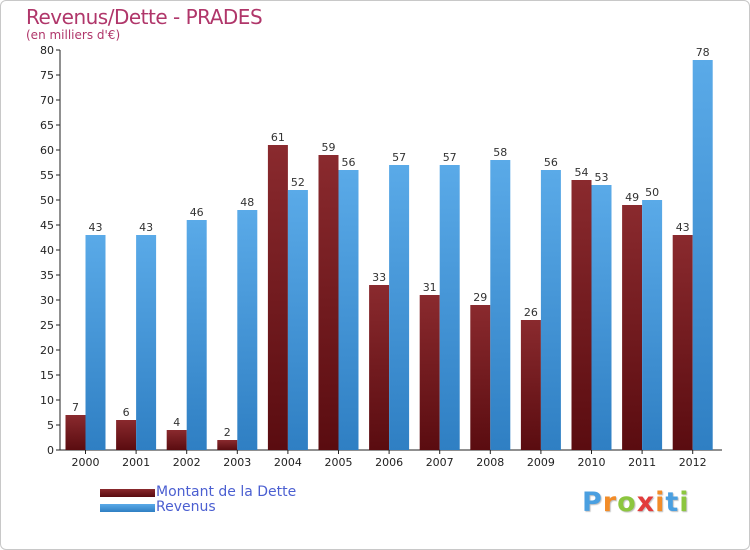 The width and height of the screenshot is (750, 550). Describe the element at coordinates (47, 75) in the screenshot. I see `y-tick-label: 75` at that location.